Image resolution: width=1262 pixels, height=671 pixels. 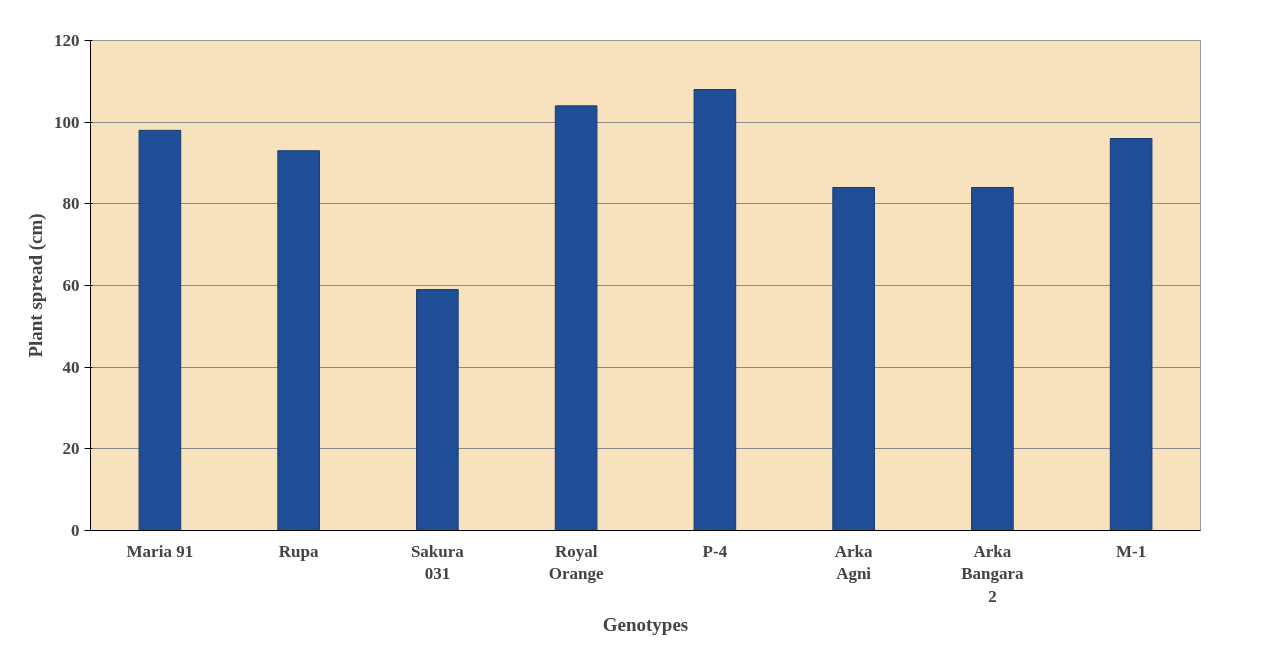 I want to click on x-tick-label: Sakura 031, so click(x=437, y=562).